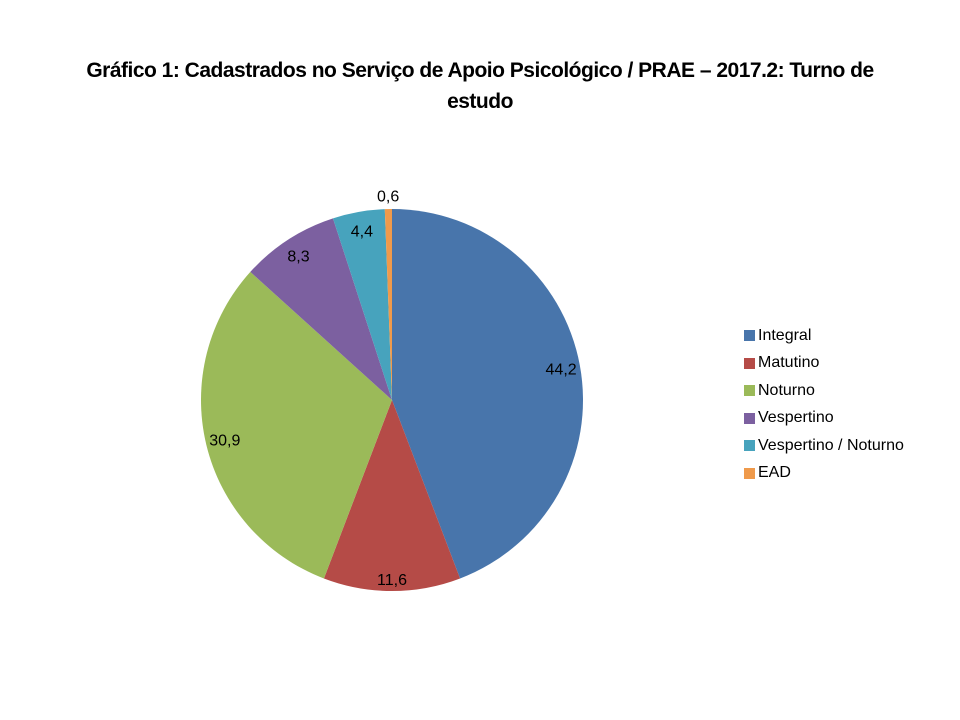  I want to click on legend-swatch-matutino, so click(749, 363).